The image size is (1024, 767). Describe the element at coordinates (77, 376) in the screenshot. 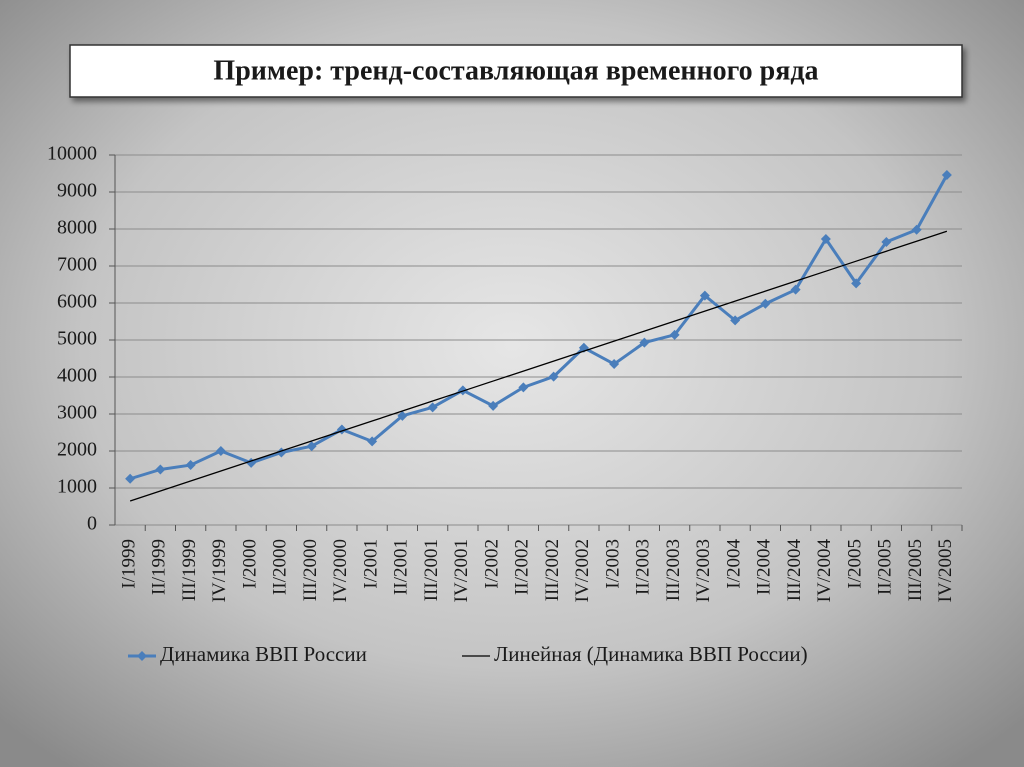

I see `y-tick-label: 4000` at that location.